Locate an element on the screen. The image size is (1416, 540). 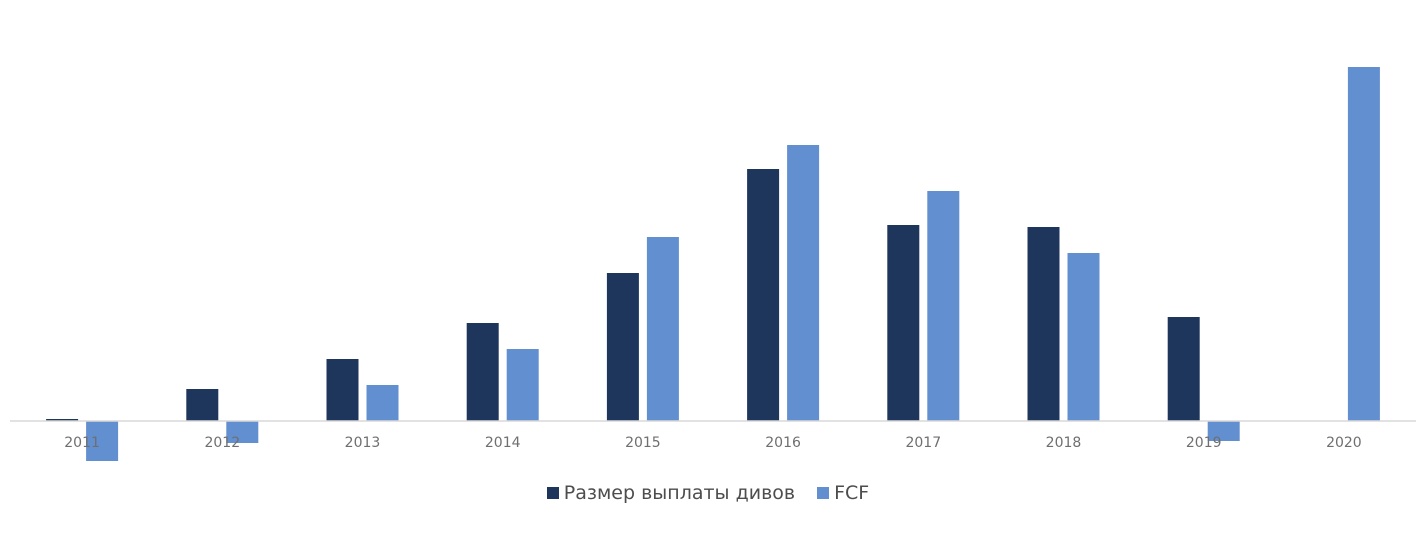
bar-dividends-2019 is located at coordinates (1183, 369).